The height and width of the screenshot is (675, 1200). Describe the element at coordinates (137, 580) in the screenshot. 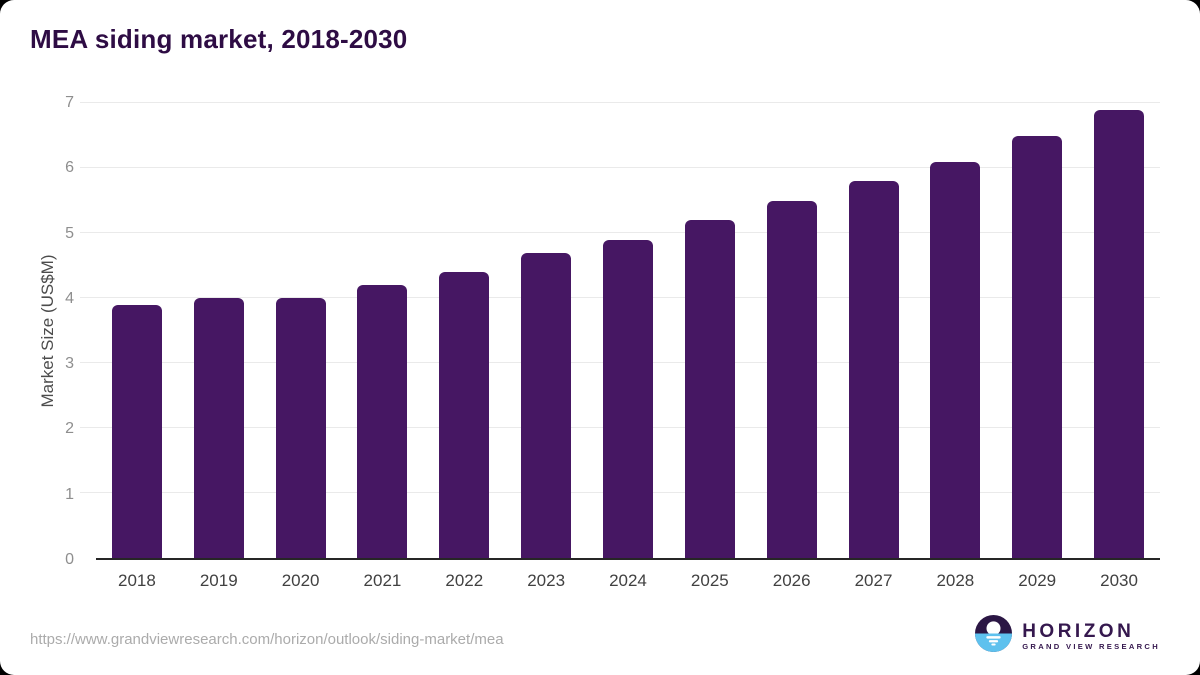

I see `x-tick-label: 2018` at that location.